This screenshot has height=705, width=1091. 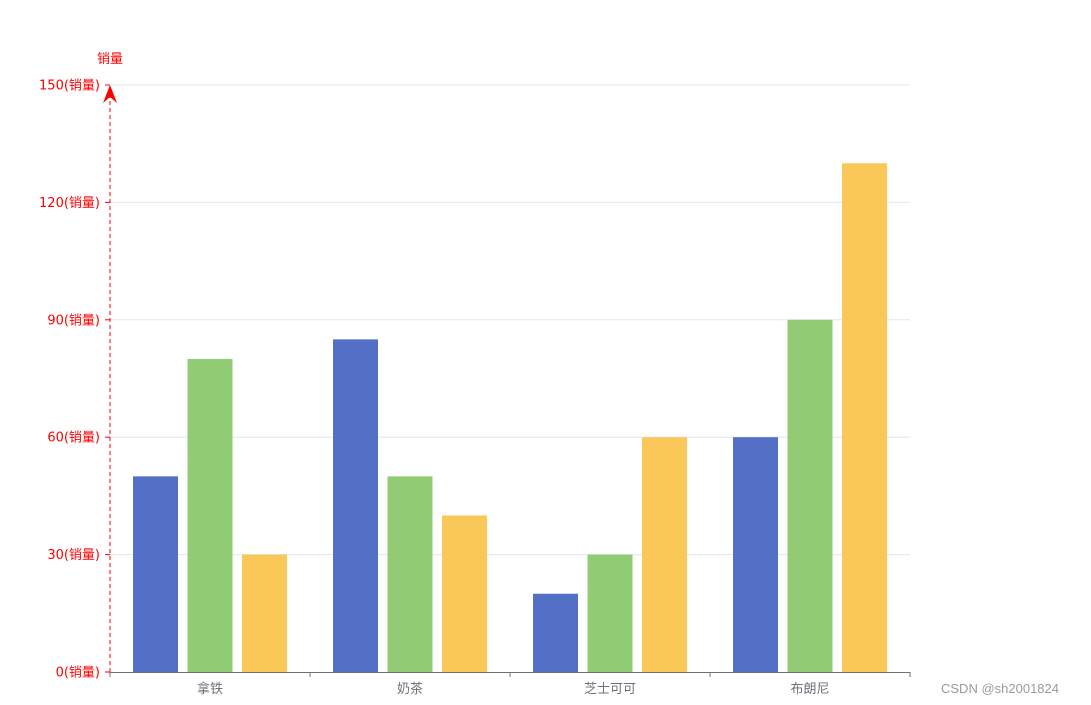 I want to click on y-axis: 0(销量) 30(销量) 60(销量) 90(销量) 120(销量) 150(销量) 销量, so click(x=81, y=366).